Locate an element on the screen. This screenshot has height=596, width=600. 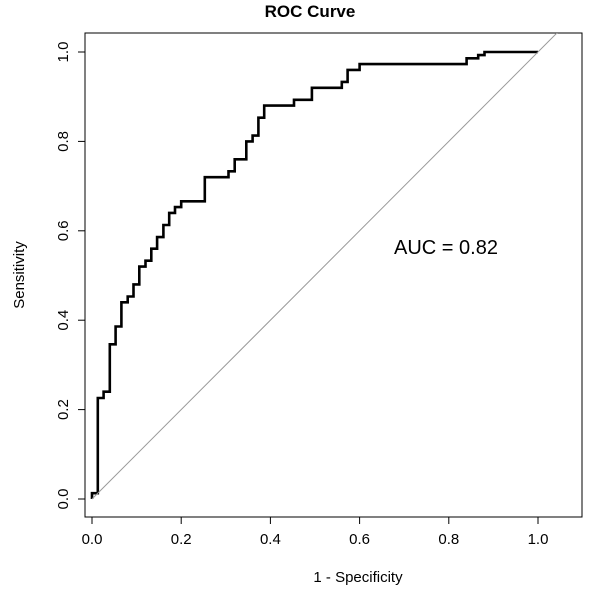
y-tick-label-2: 0.4 is located at coordinates (63, 320).